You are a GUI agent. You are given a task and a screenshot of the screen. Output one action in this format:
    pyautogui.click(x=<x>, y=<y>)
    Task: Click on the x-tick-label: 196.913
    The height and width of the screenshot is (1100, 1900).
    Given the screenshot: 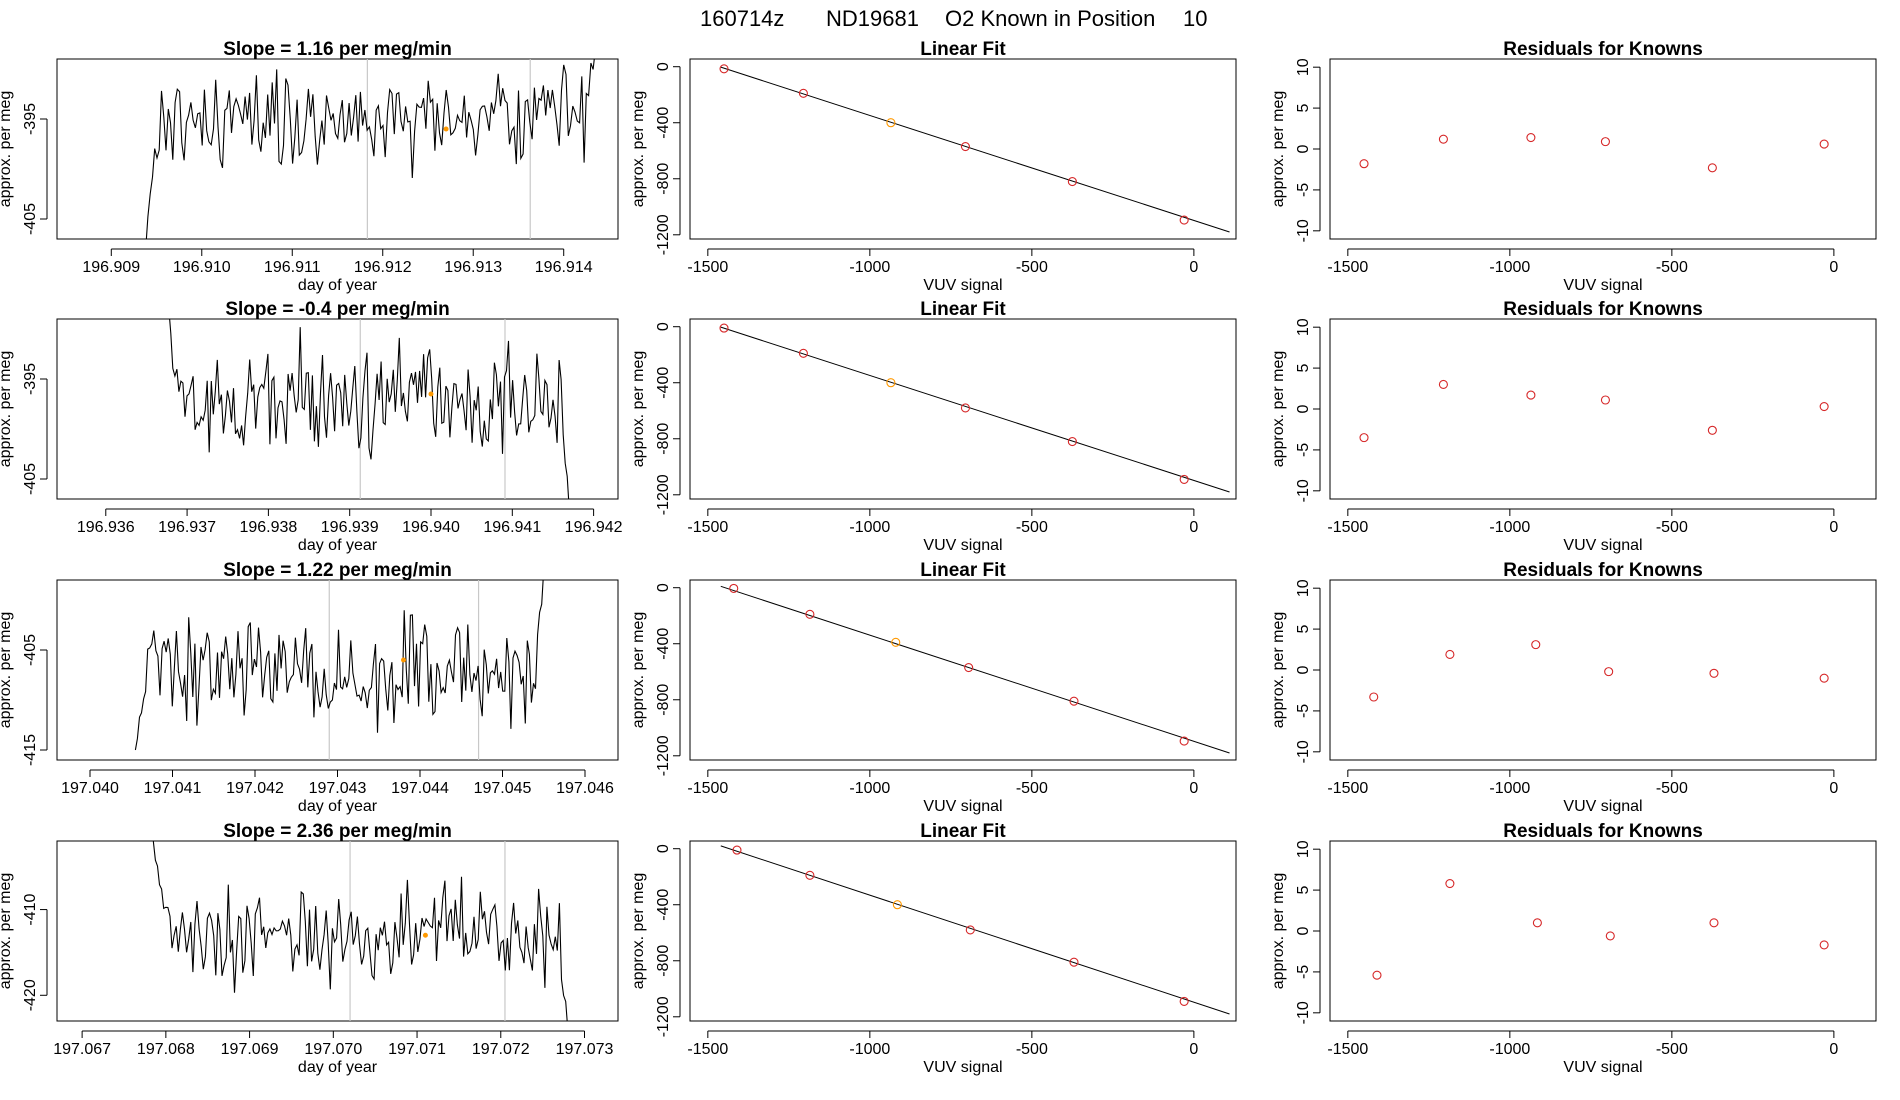 What is the action you would take?
    pyautogui.click(x=473, y=267)
    